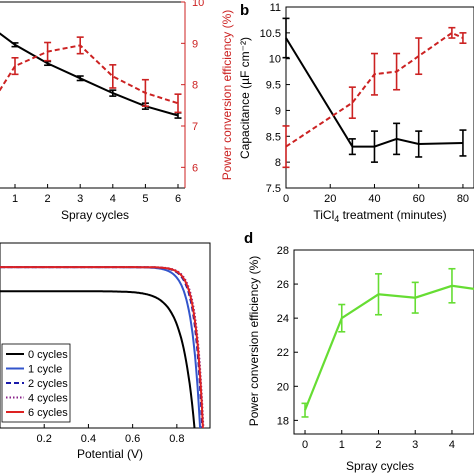 The width and height of the screenshot is (474, 474). I want to click on panel-d-y-tick-label: 20, so click(283, 387).